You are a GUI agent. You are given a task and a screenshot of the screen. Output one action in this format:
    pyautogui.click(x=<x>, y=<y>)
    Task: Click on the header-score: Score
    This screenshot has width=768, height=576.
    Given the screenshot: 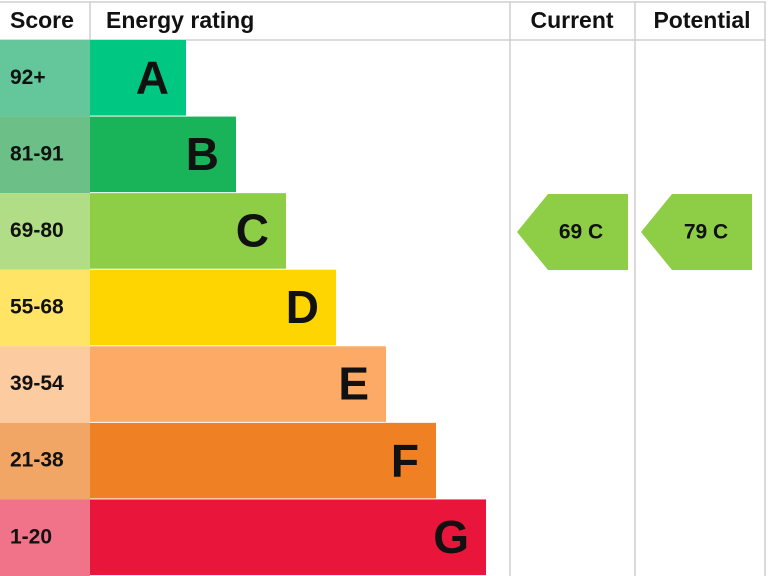 What is the action you would take?
    pyautogui.click(x=42, y=20)
    